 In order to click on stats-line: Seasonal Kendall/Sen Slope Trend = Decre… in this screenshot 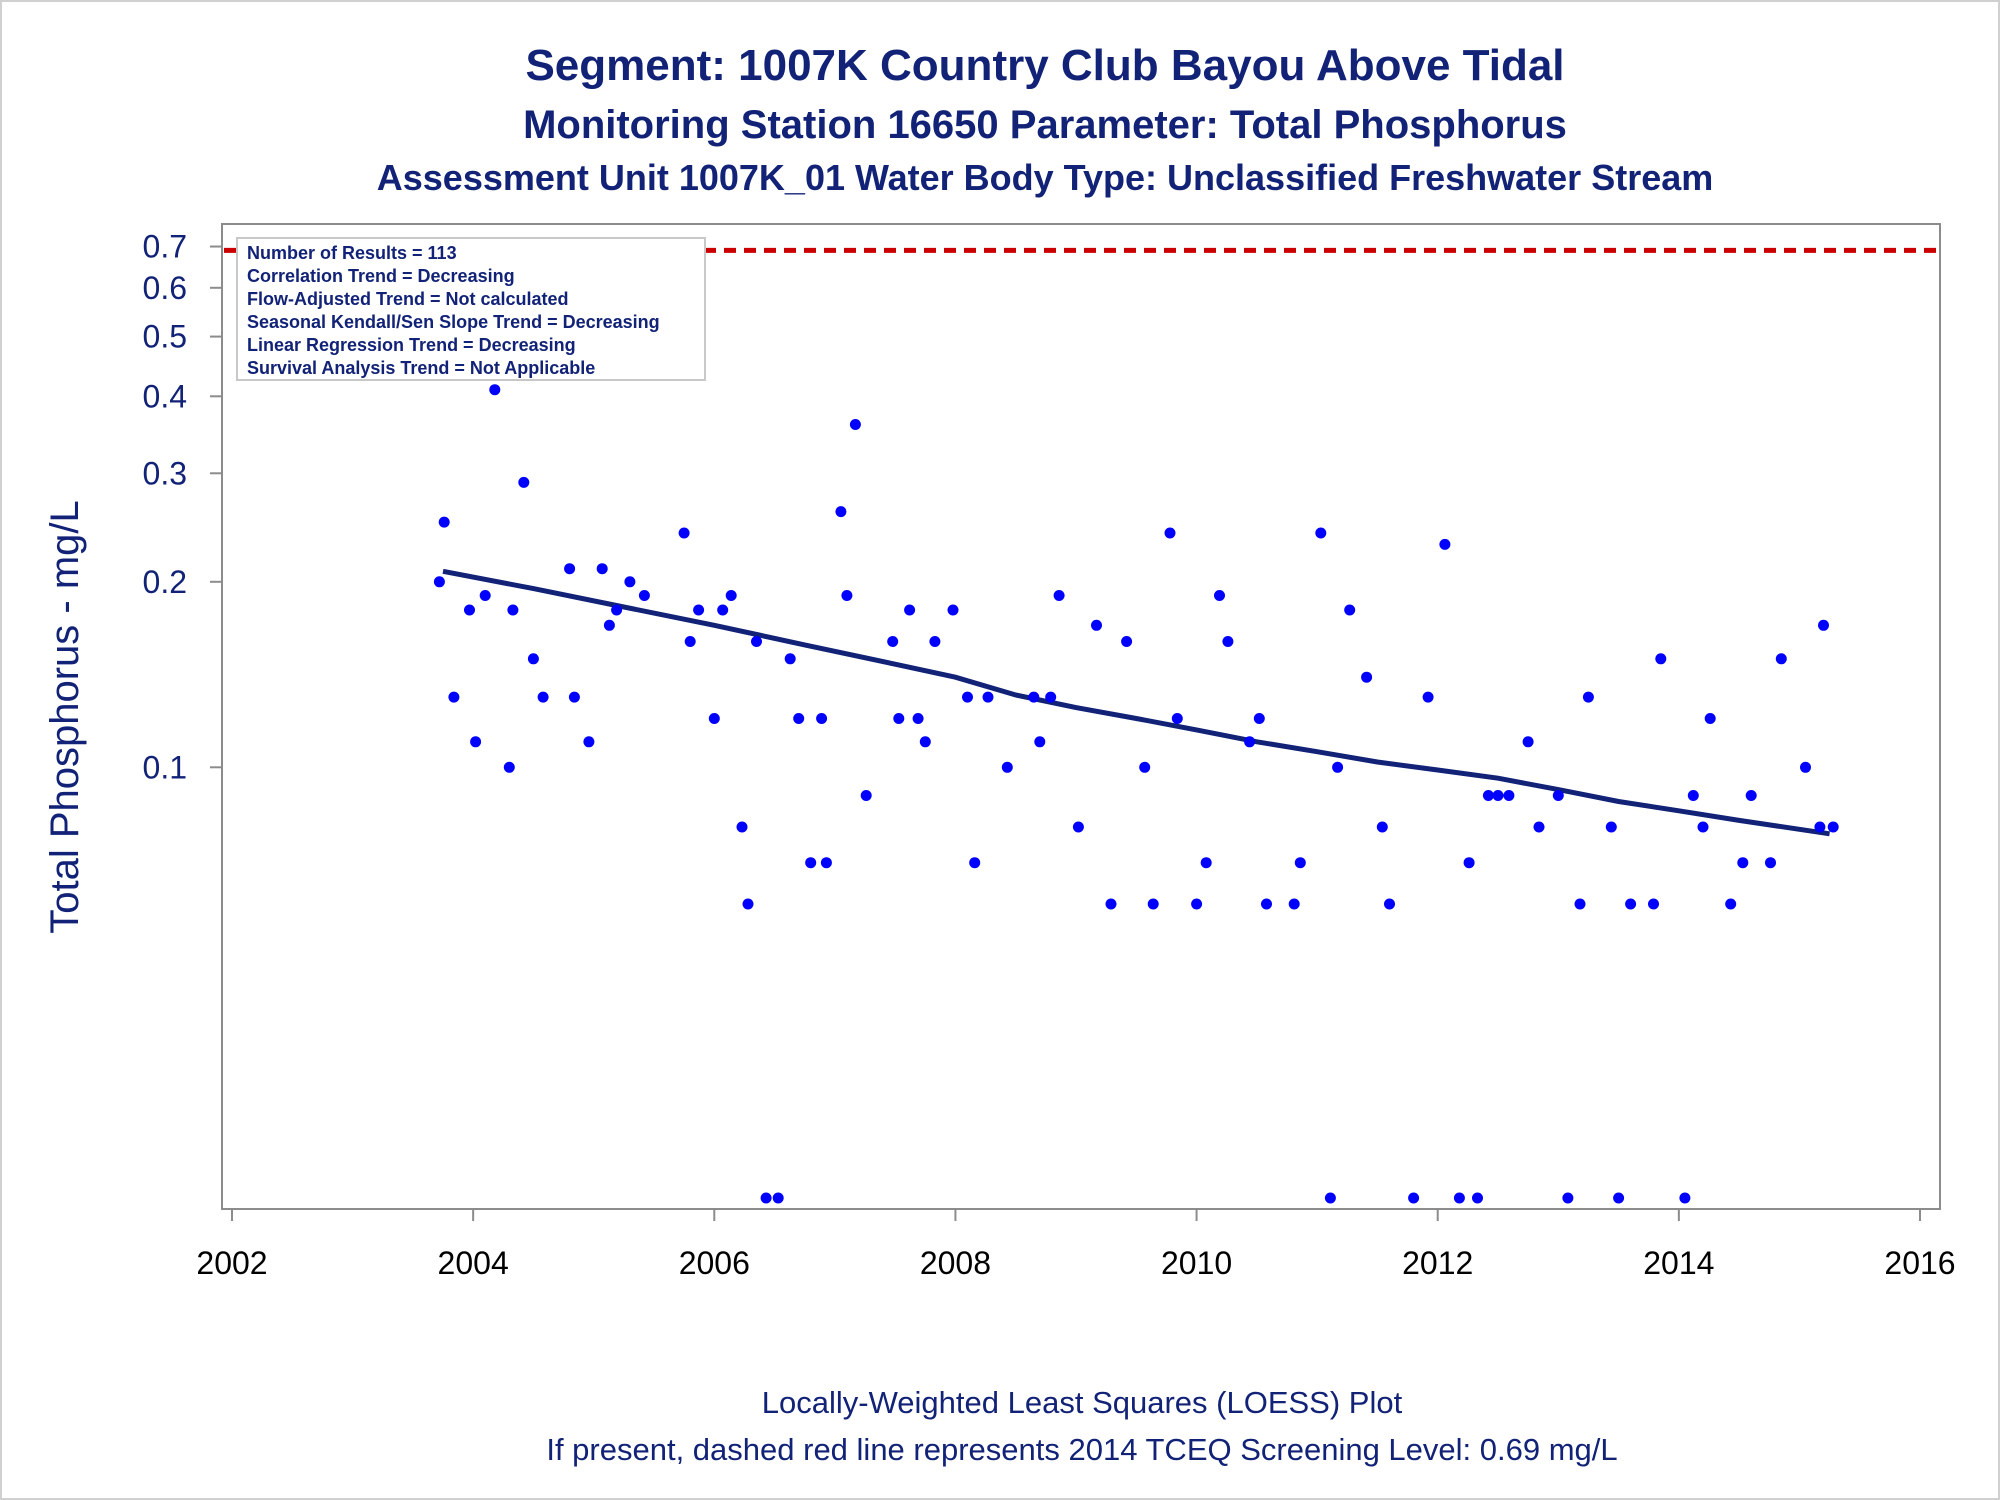, I will do `click(453, 322)`.